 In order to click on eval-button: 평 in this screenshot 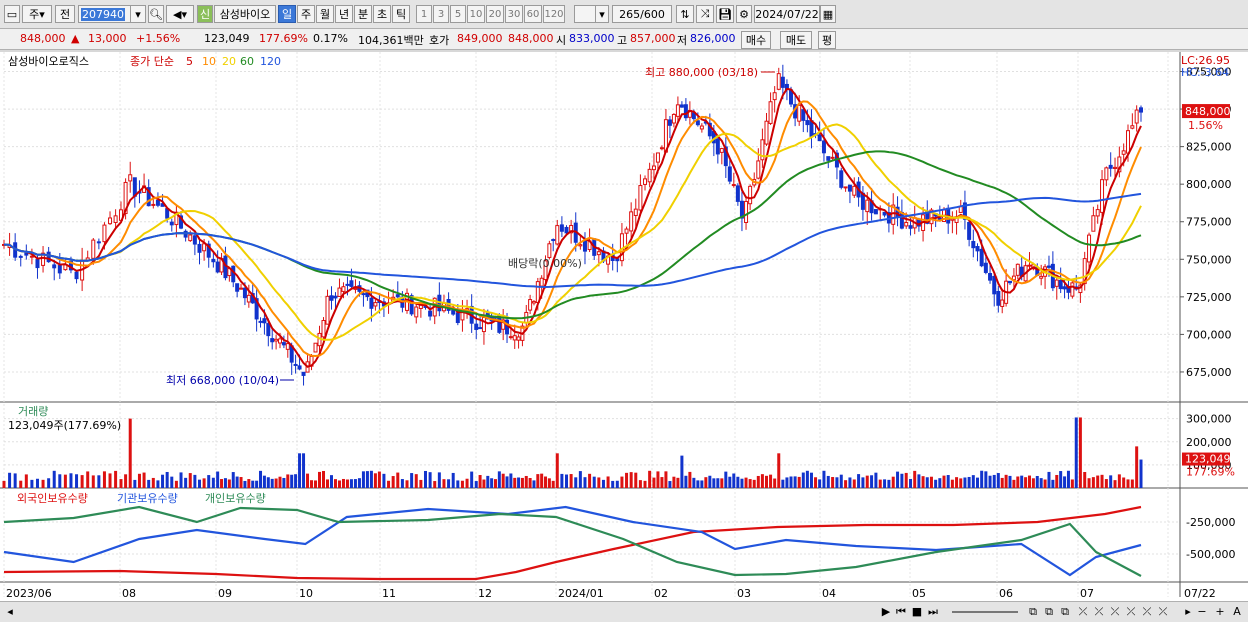, I will do `click(827, 40)`.